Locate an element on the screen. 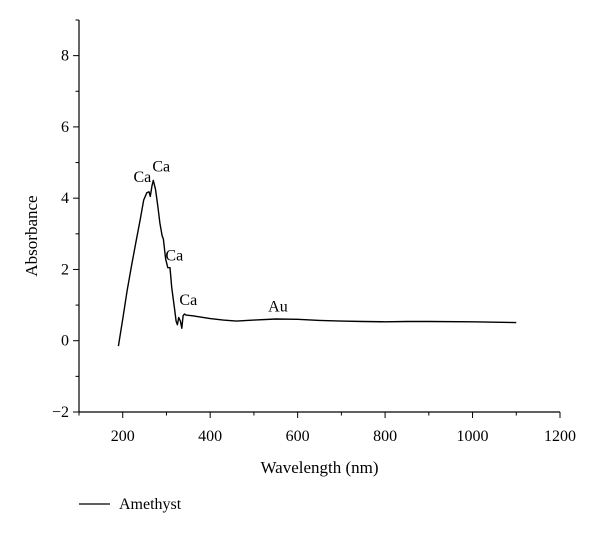  x-axis-title: Wavelength (nm) is located at coordinates (319, 467).